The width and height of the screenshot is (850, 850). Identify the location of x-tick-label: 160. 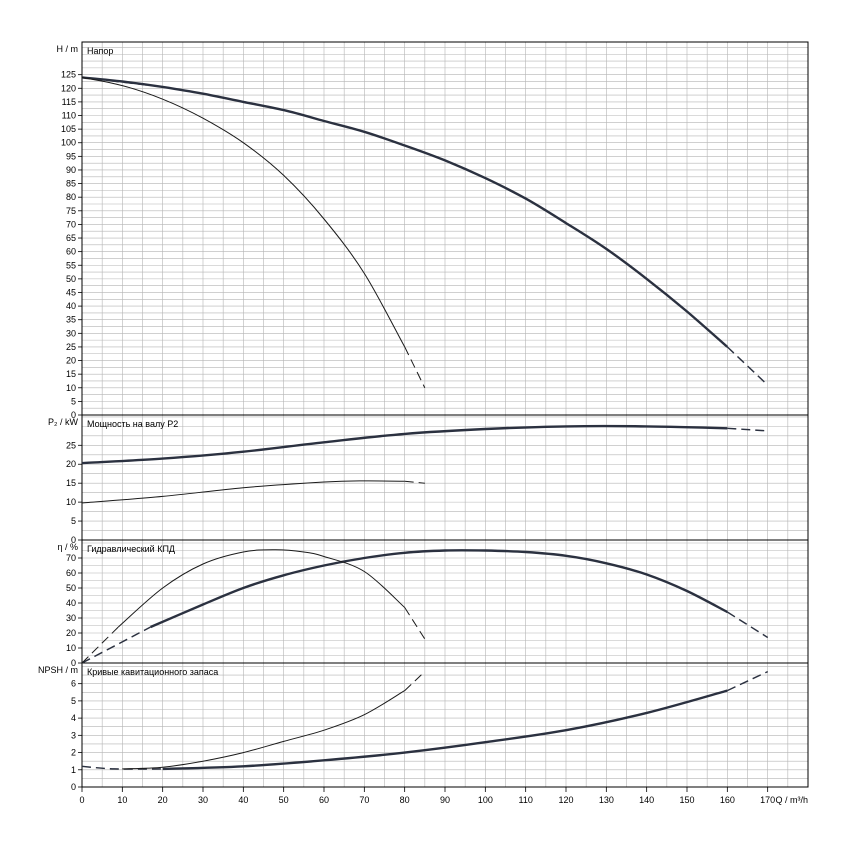
(727, 800).